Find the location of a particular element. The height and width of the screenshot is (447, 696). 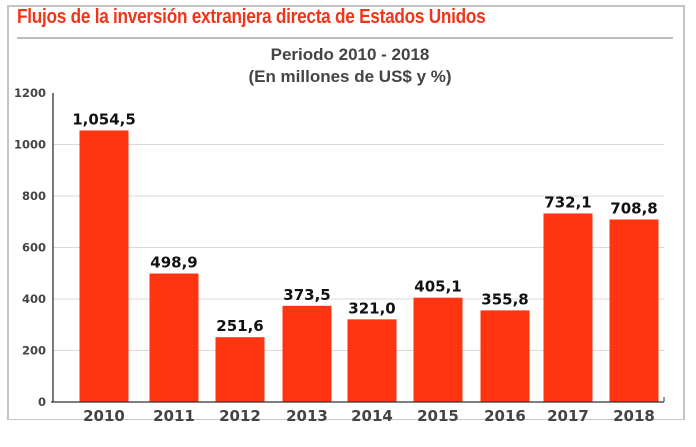

title-divider is located at coordinates (345, 38).